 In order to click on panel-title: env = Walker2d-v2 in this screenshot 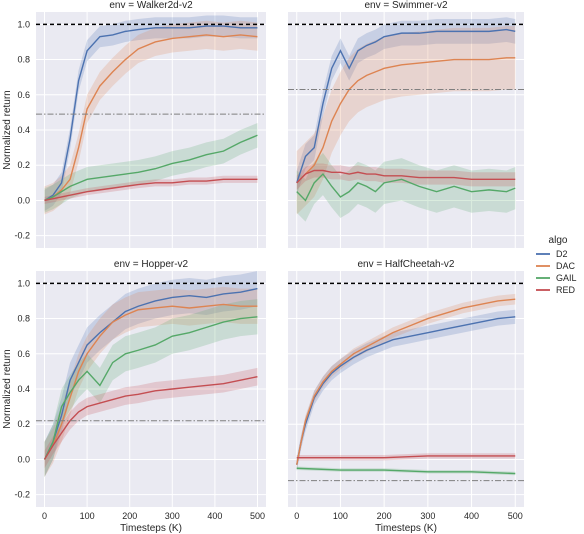, I will do `click(151, 5)`.